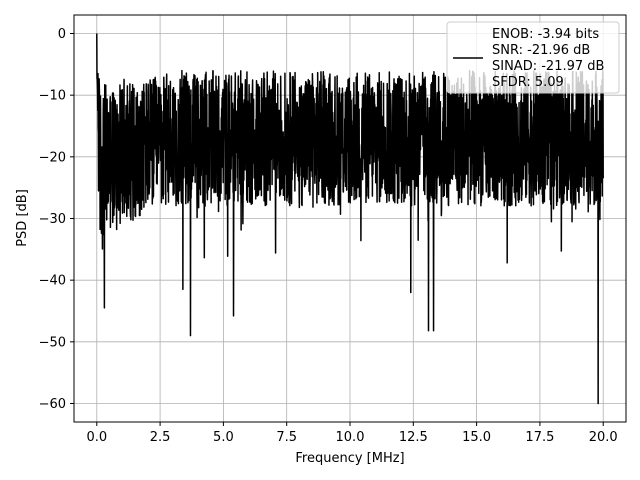 The width and height of the screenshot is (640, 480). Describe the element at coordinates (603, 437) in the screenshot. I see `x-tick-label: 20.0` at that location.